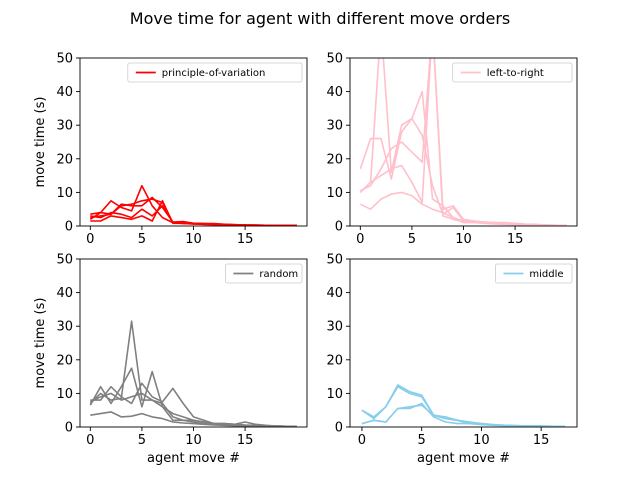 Image resolution: width=640 pixels, height=480 pixels. I want to click on series-group-random, so click(193, 373).